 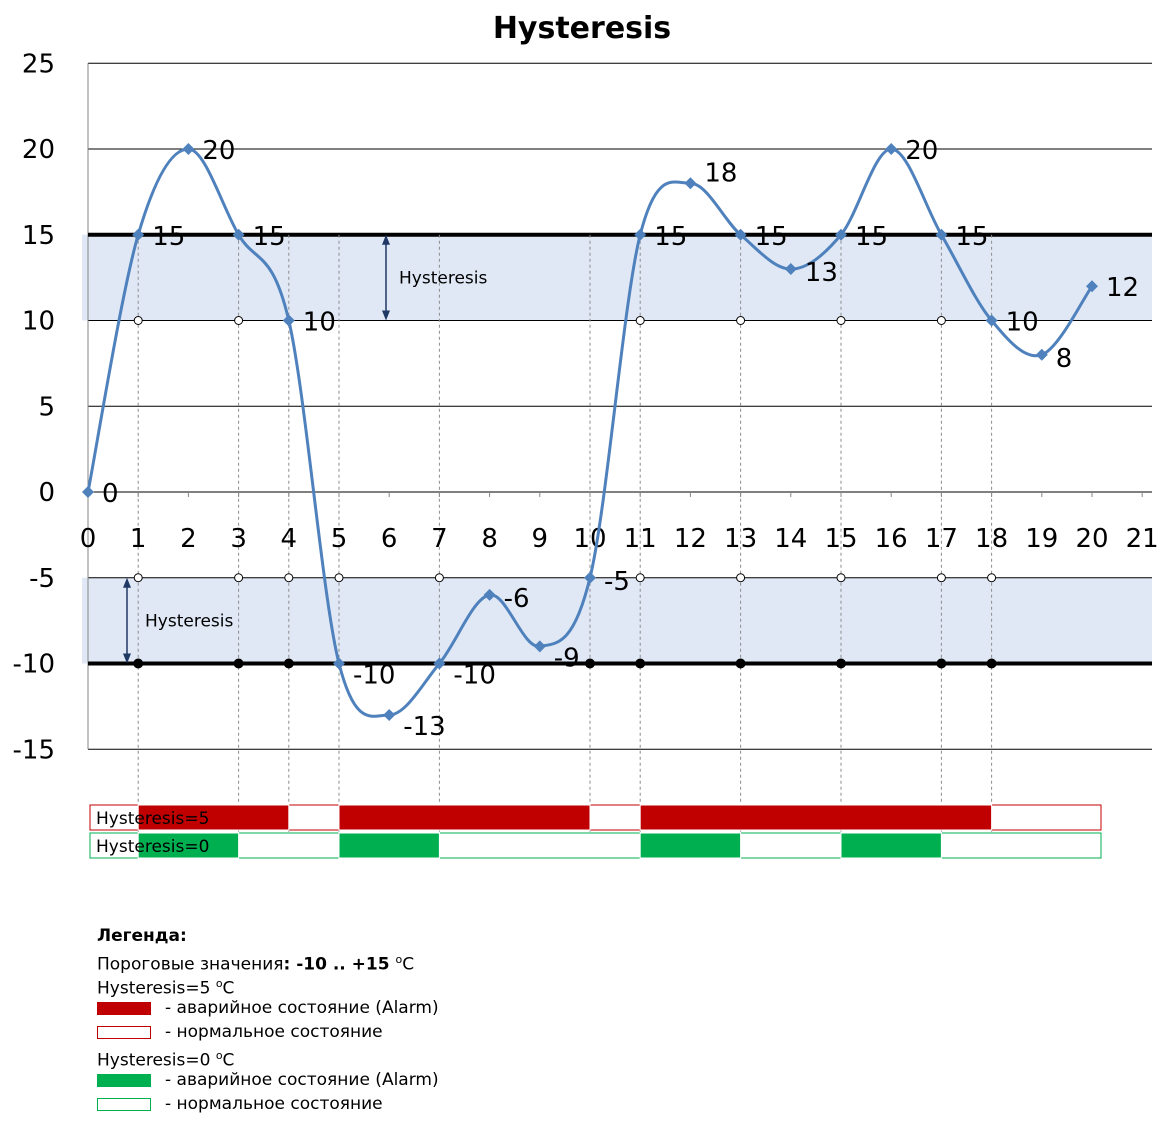 What do you see at coordinates (302, 1008) in the screenshot?
I see `legend-alarm-text: - аварийное состояние (Alarm)` at bounding box center [302, 1008].